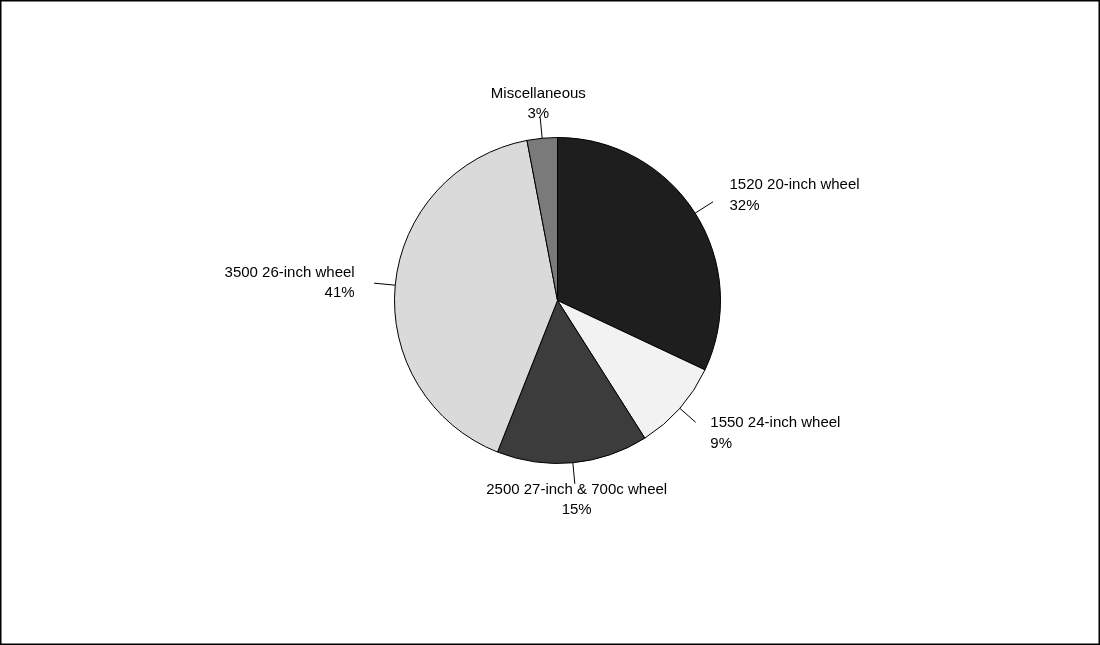 The height and width of the screenshot is (645, 1100). Describe the element at coordinates (744, 204) in the screenshot. I see `data-label: 32%` at that location.